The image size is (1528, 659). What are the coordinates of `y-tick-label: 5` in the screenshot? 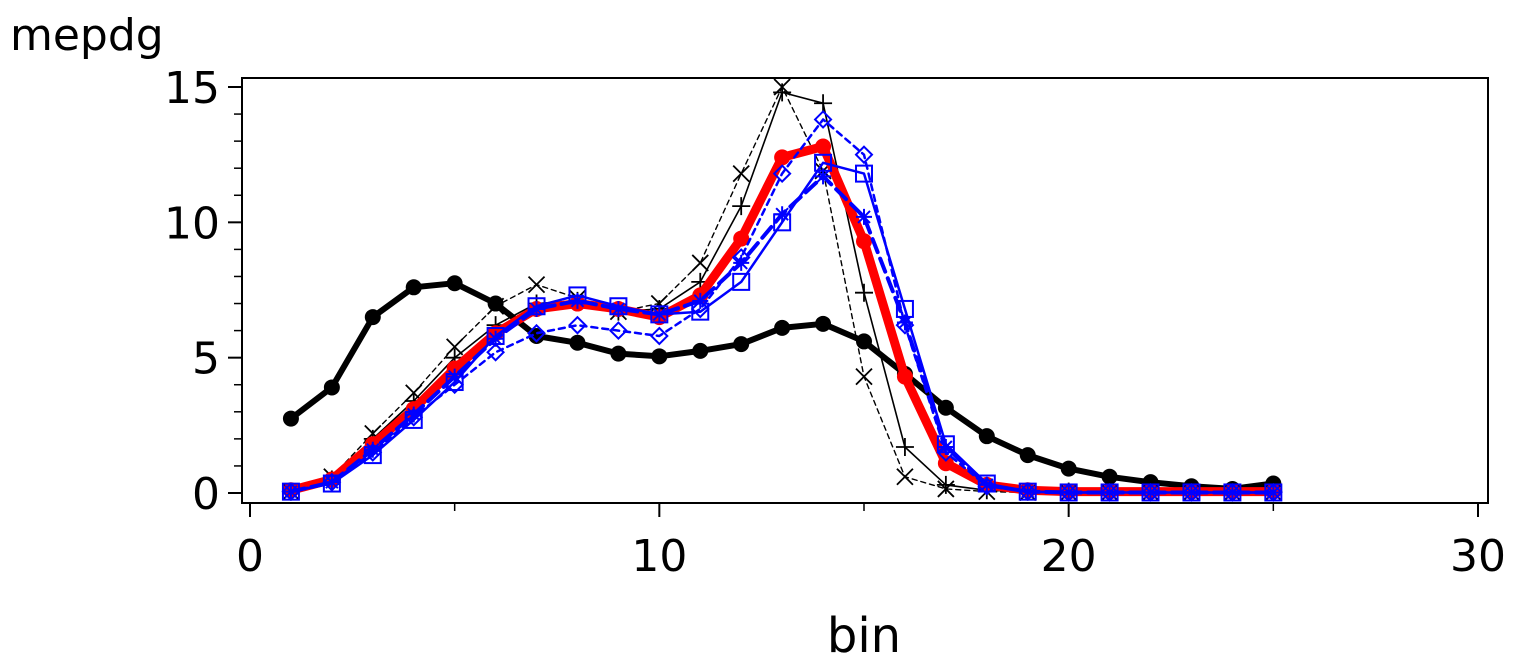 It's located at (206, 359).